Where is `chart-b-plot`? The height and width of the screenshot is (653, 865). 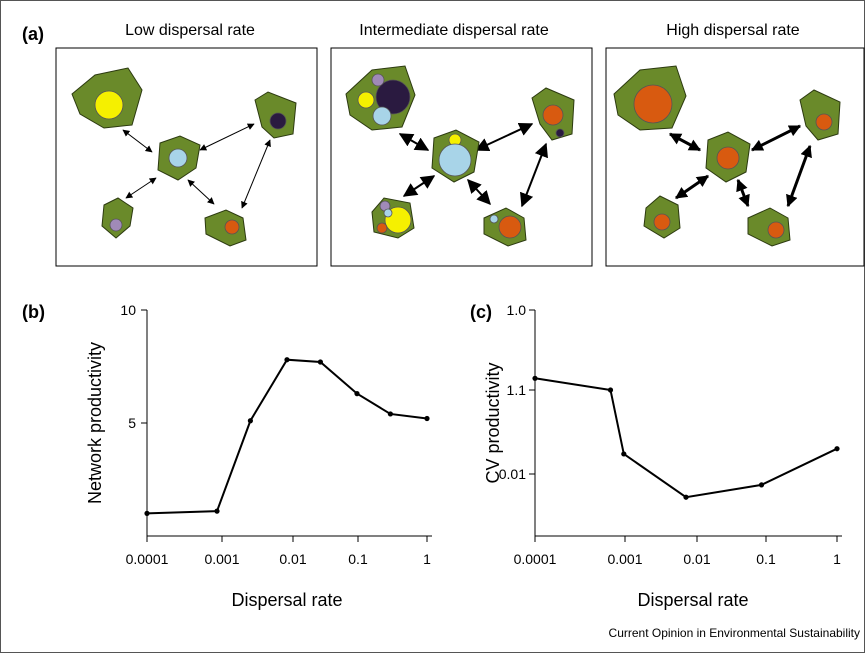 chart-b-plot is located at coordinates (287, 436).